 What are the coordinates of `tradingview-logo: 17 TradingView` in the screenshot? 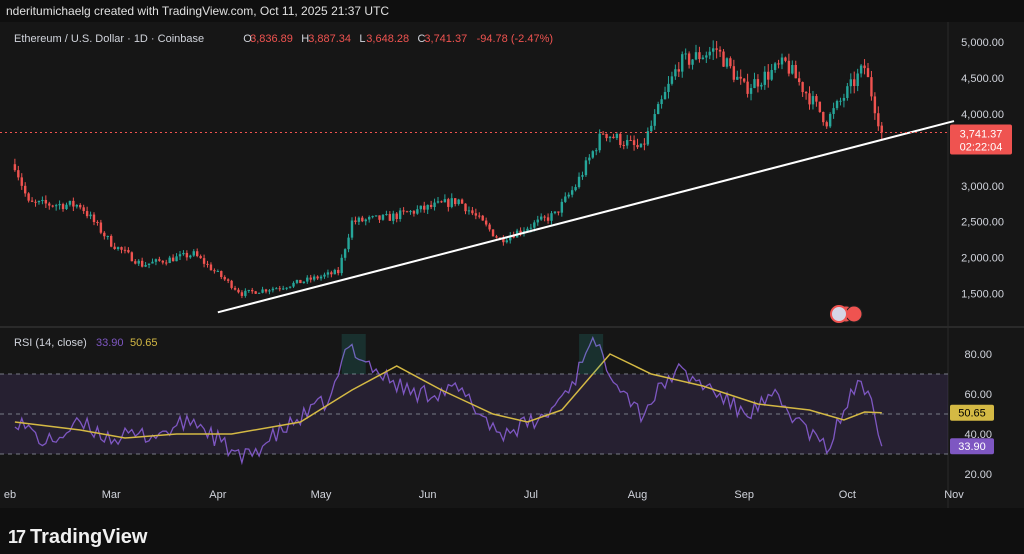 It's located at (78, 536).